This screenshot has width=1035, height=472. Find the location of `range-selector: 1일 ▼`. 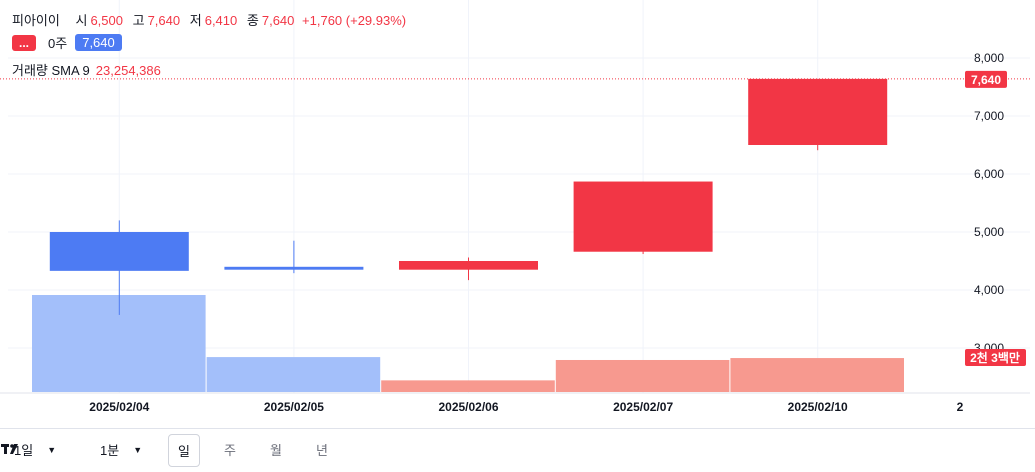

range-selector: 1일 ▼ is located at coordinates (35, 449).